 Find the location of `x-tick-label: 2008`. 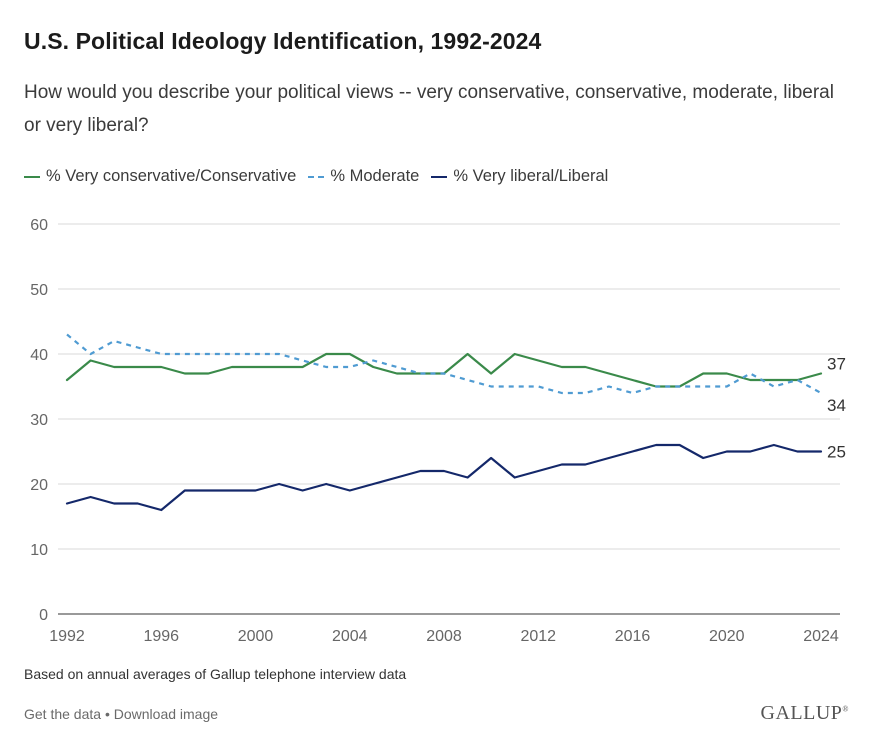

x-tick-label: 2008 is located at coordinates (444, 636).